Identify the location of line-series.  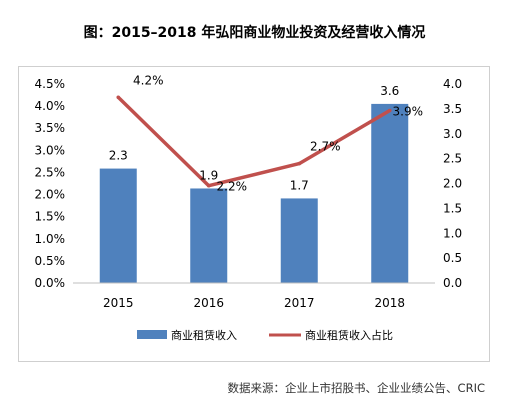
(254, 141).